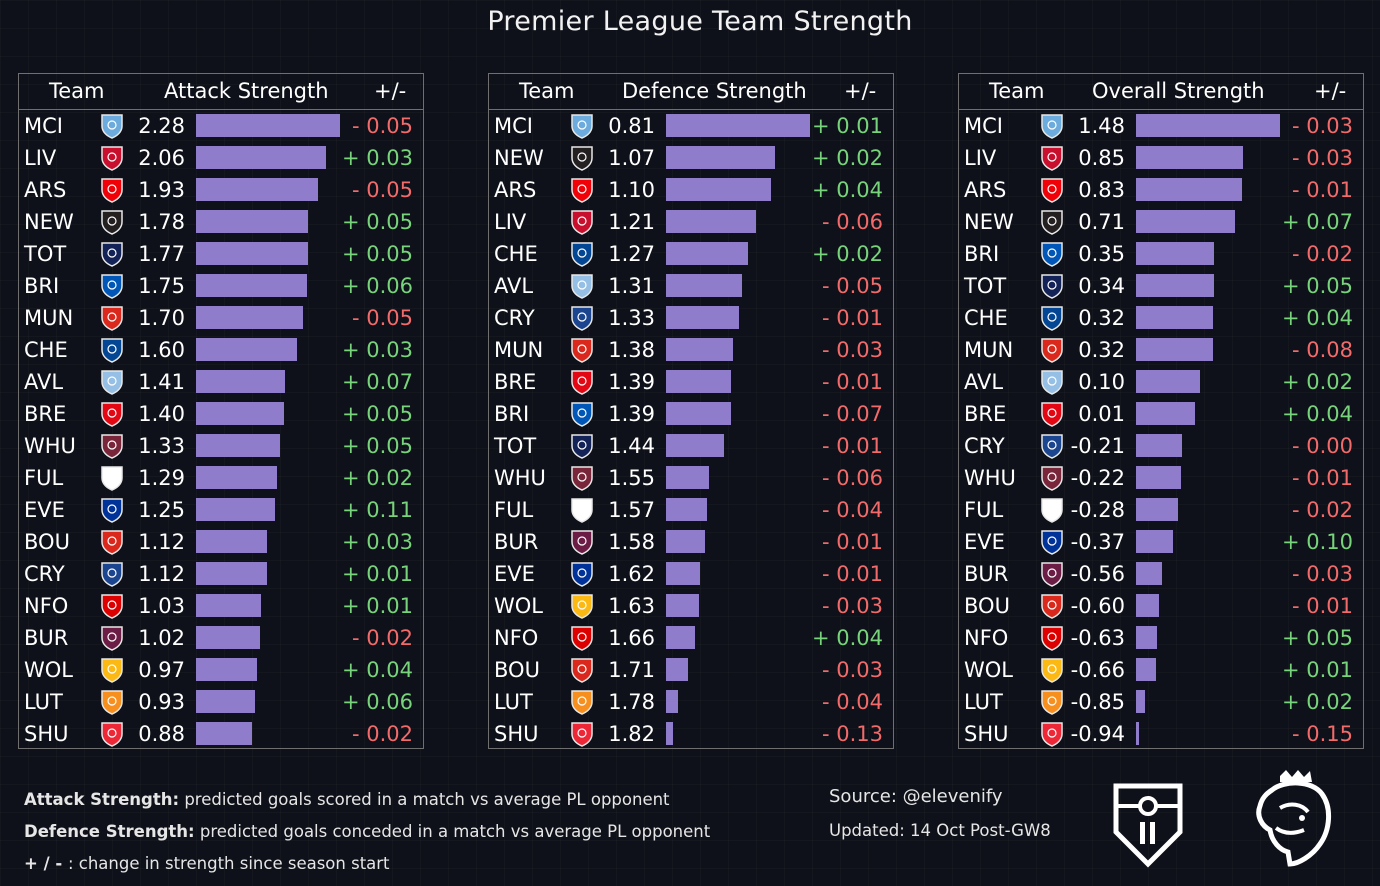  What do you see at coordinates (47, 542) in the screenshot?
I see `team-abbreviation: BOU` at bounding box center [47, 542].